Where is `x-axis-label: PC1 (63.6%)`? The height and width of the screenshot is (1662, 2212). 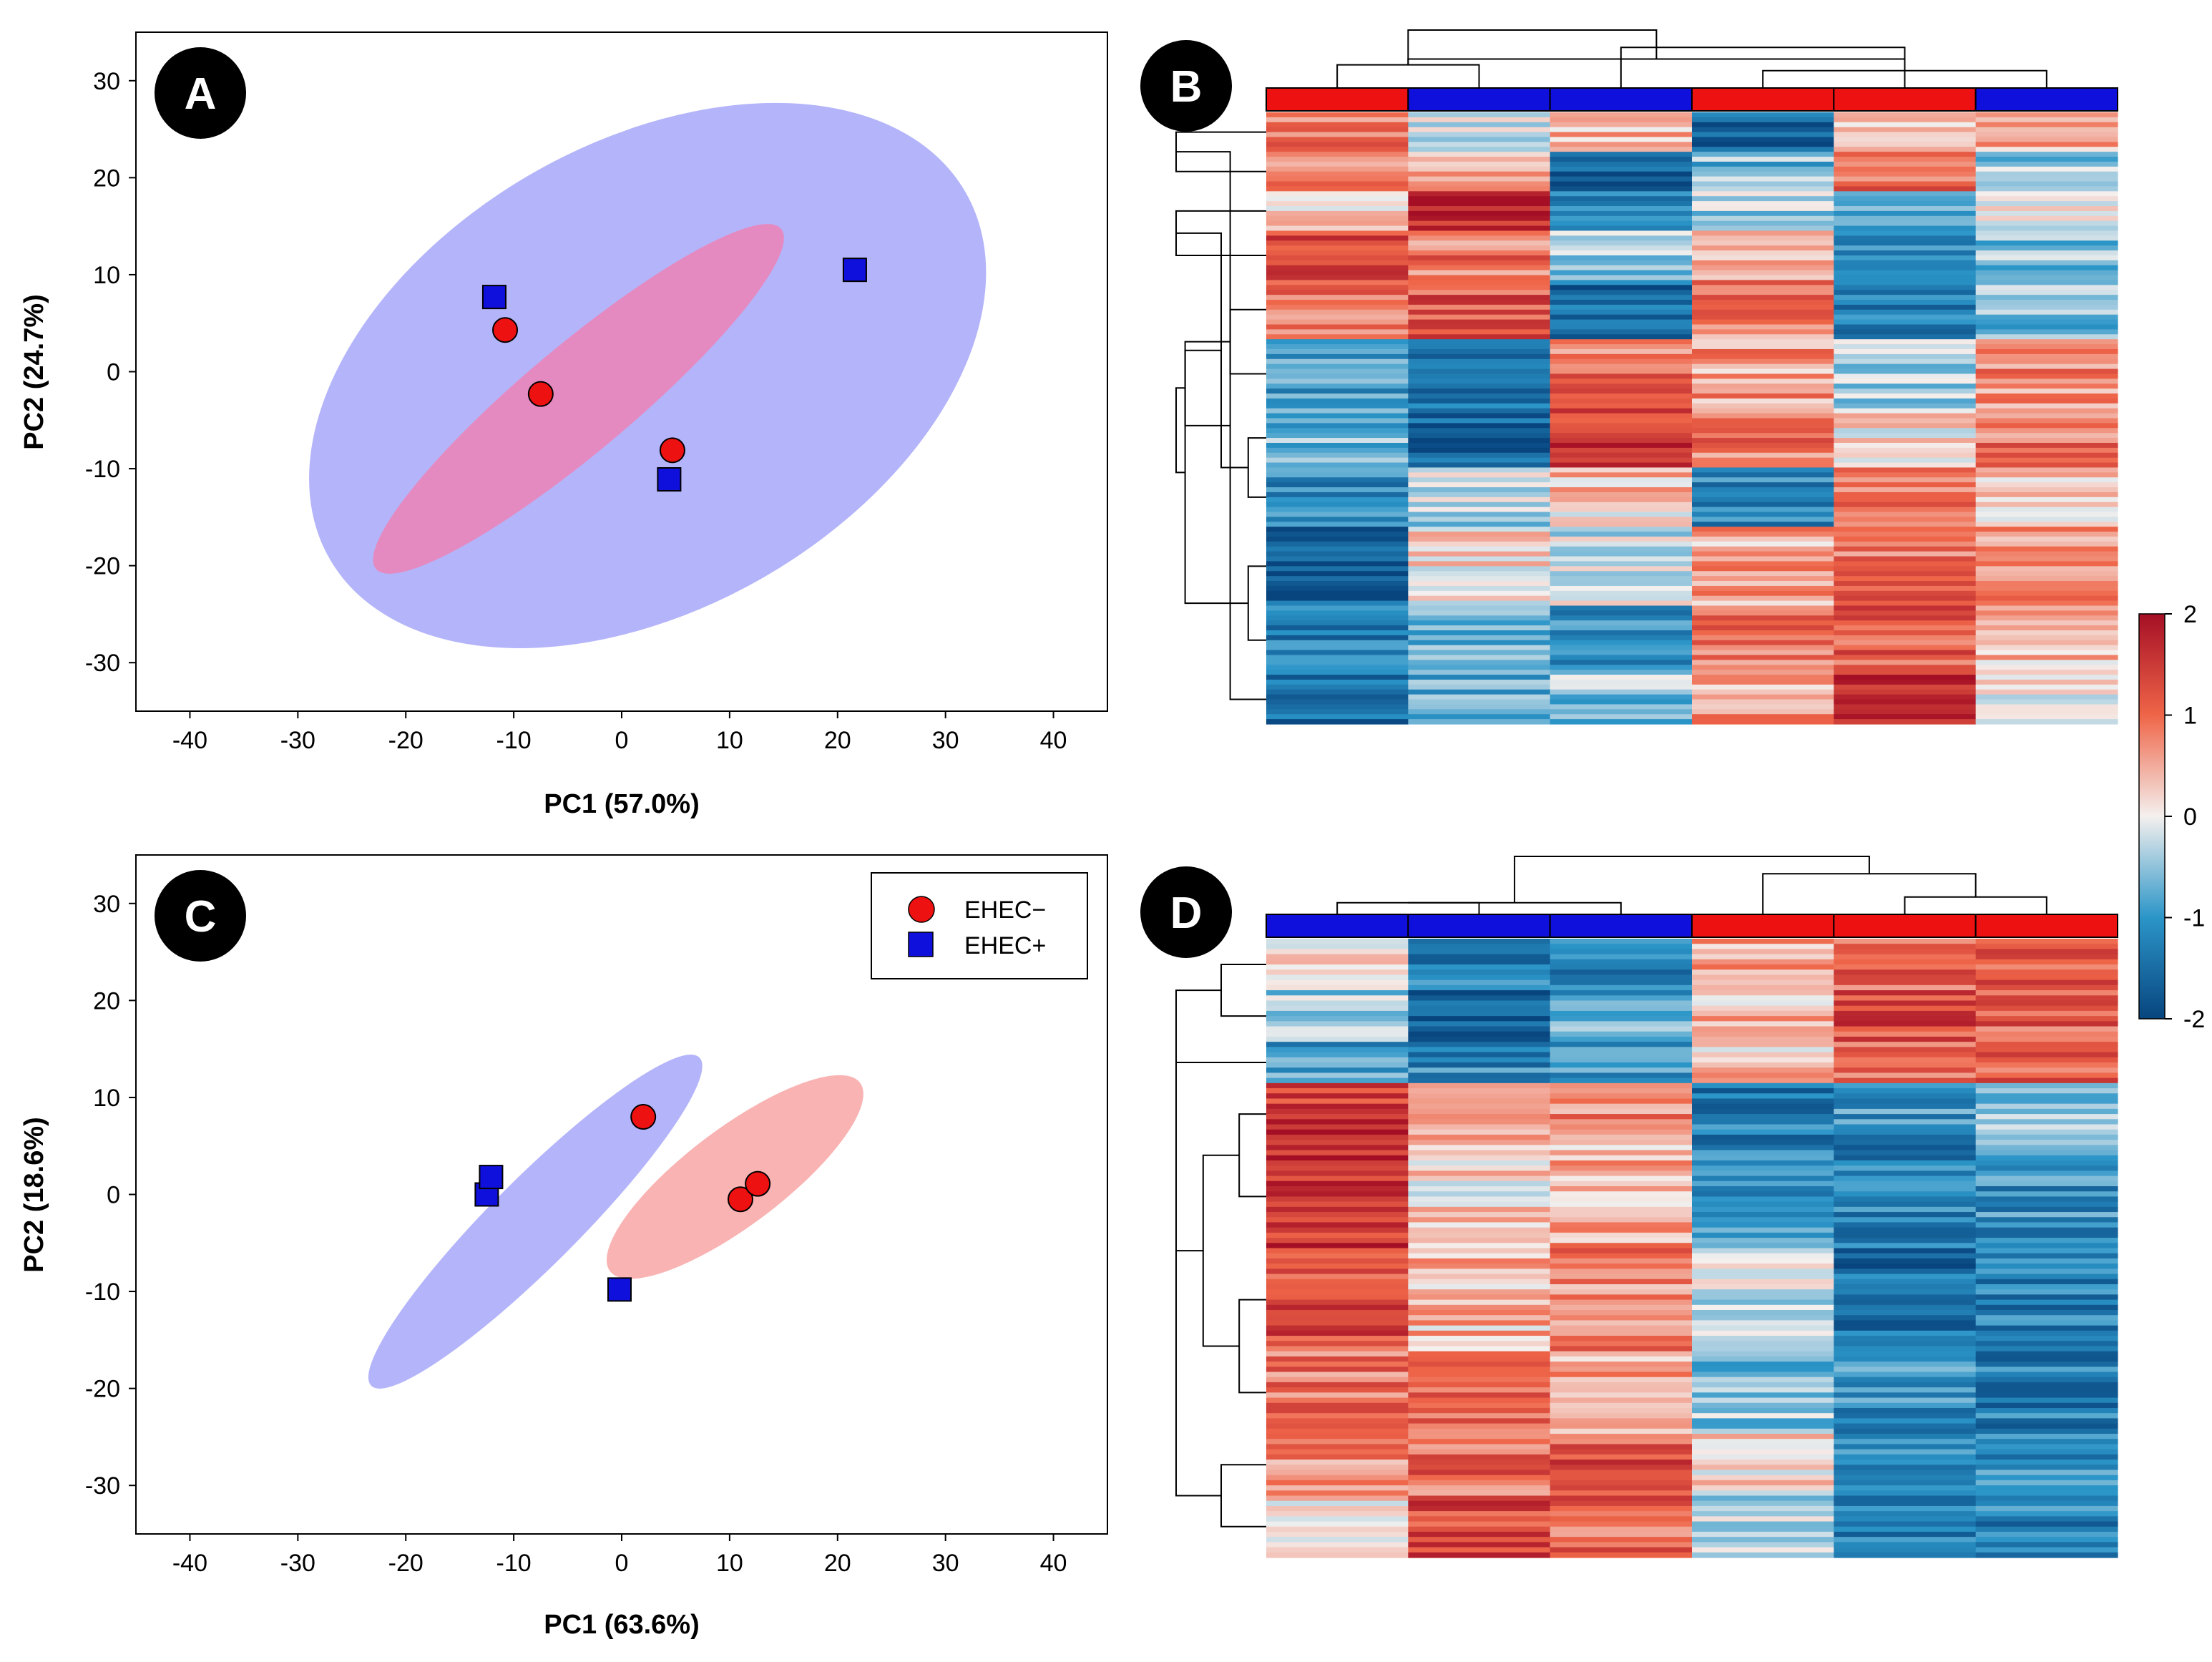
x-axis-label: PC1 (63.6%) is located at coordinates (622, 1625).